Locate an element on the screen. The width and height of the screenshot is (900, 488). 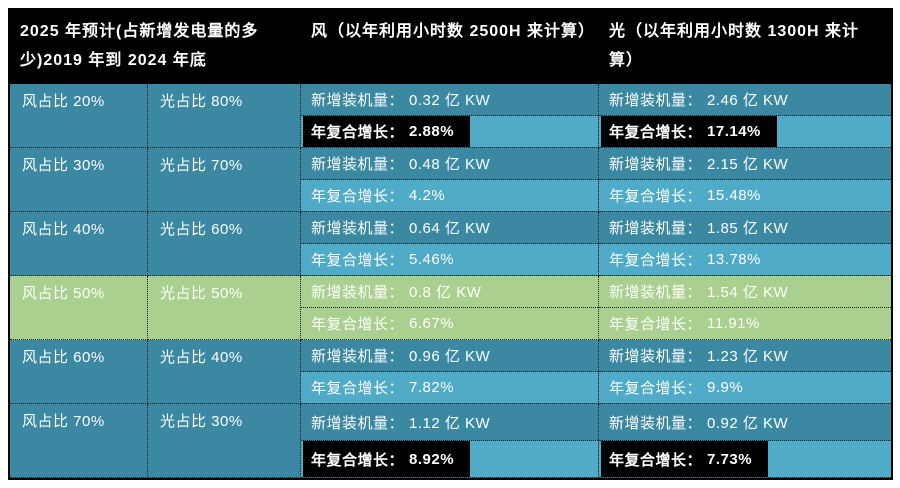
solar-cagr-row: 年复合增长： 15.48% is located at coordinates (745, 195).